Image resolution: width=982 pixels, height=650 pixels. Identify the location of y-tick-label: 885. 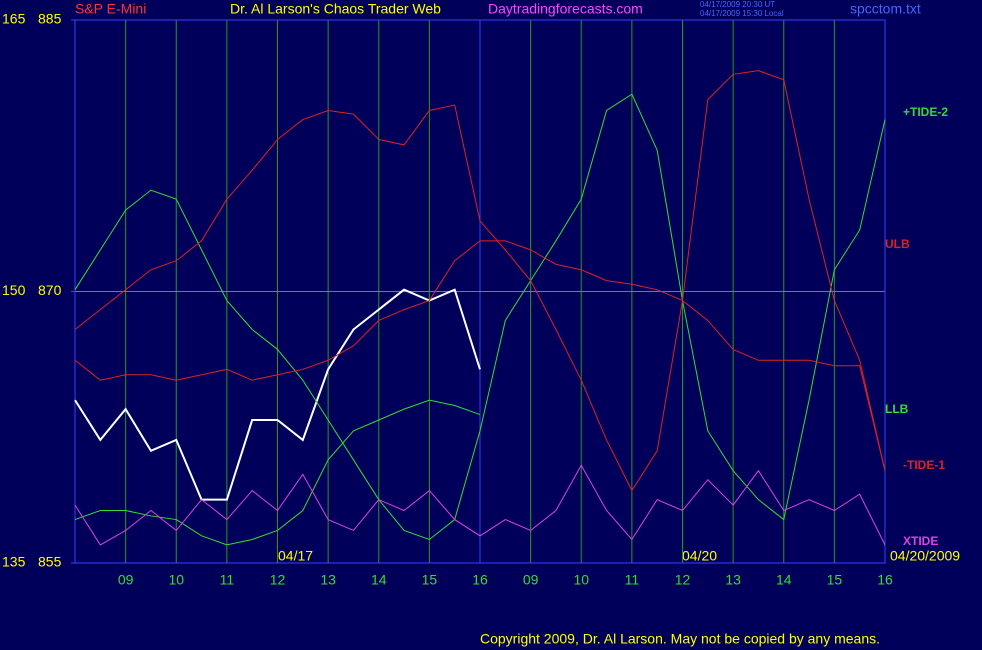
(50, 19).